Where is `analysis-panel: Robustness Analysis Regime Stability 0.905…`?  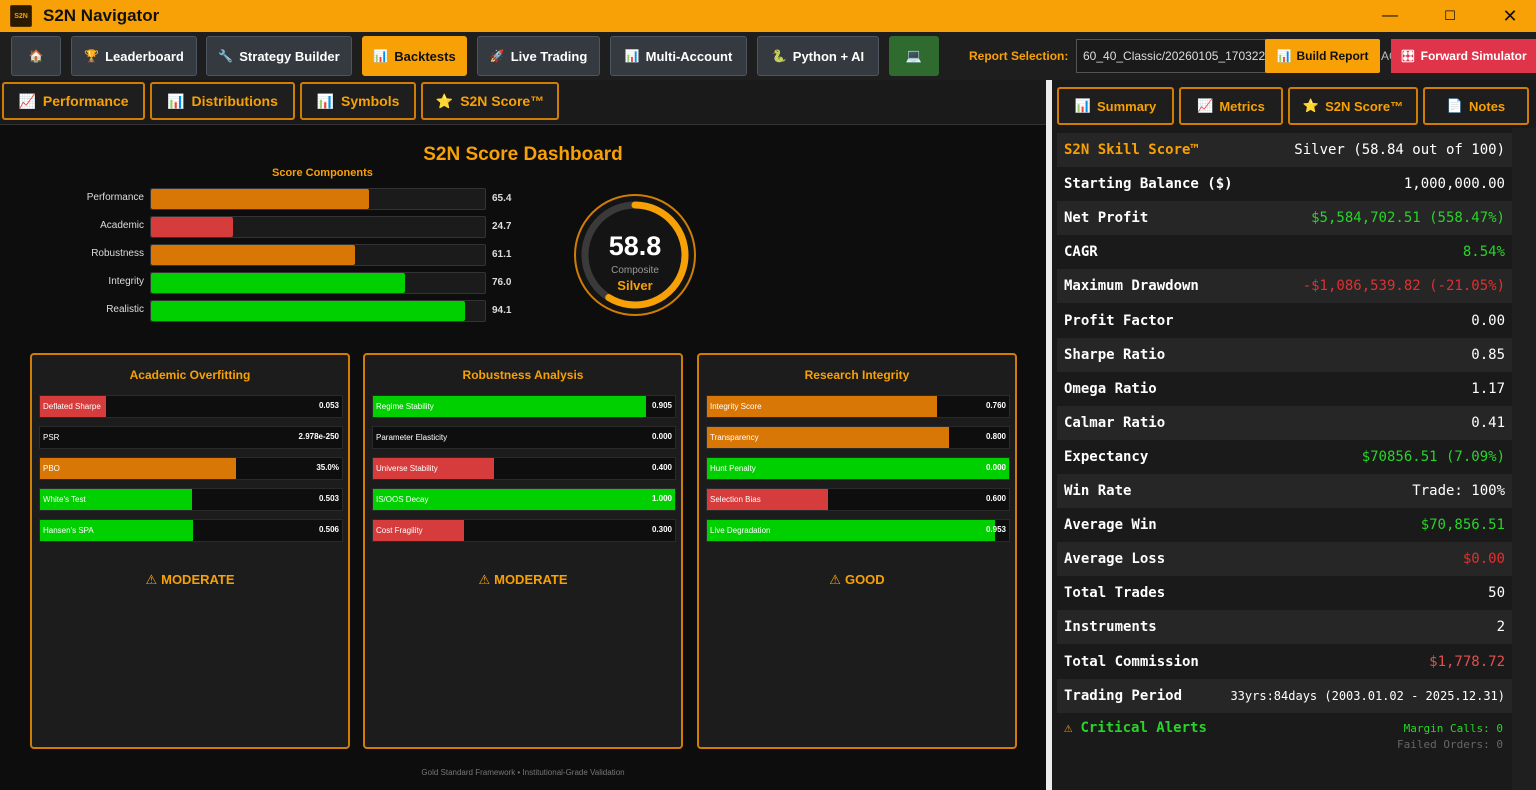
analysis-panel: Robustness Analysis Regime Stability 0.905… is located at coordinates (523, 551).